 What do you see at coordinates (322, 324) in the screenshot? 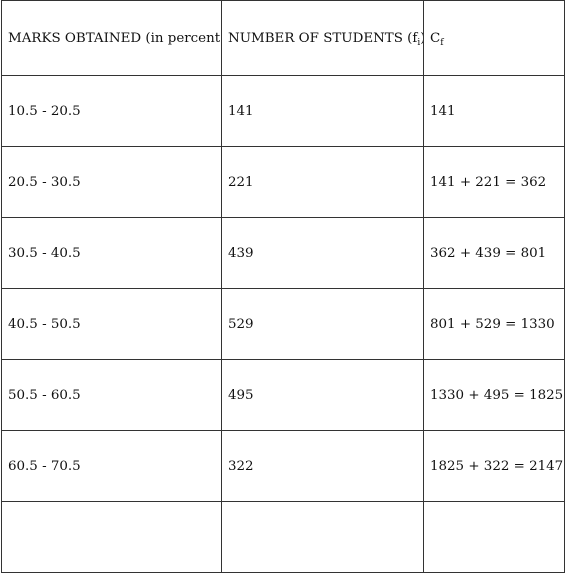
I see `cell-students: 529` at bounding box center [322, 324].